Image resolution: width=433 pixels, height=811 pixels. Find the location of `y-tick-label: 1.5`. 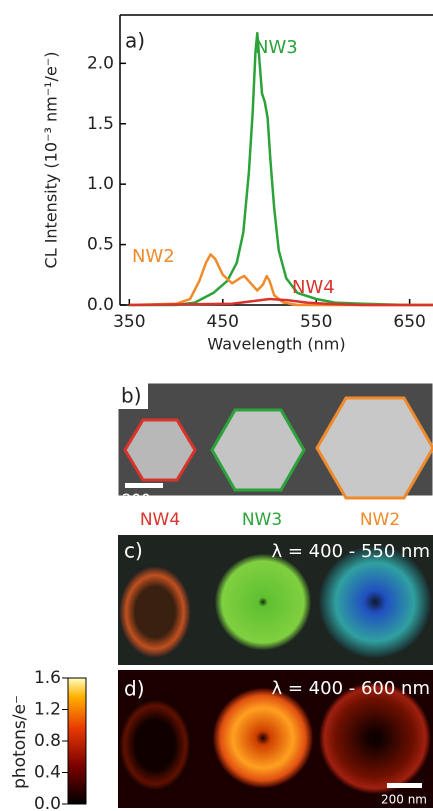

y-tick-label: 1.5 is located at coordinates (100, 124).